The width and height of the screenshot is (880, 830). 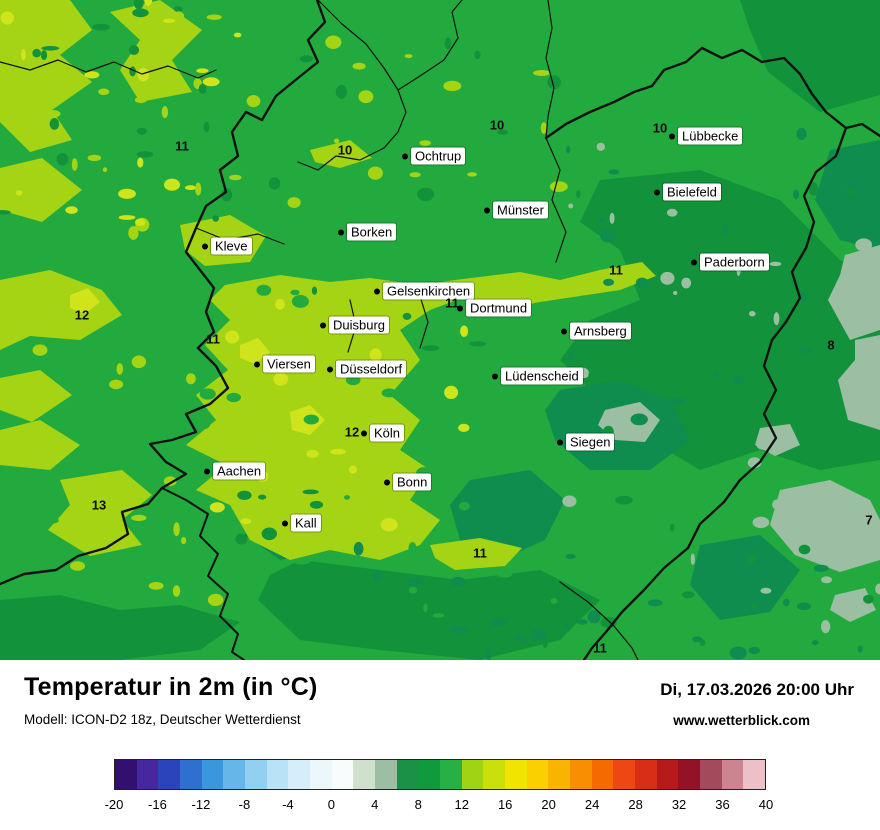 I want to click on city-label: Bielefeld, so click(x=692, y=192).